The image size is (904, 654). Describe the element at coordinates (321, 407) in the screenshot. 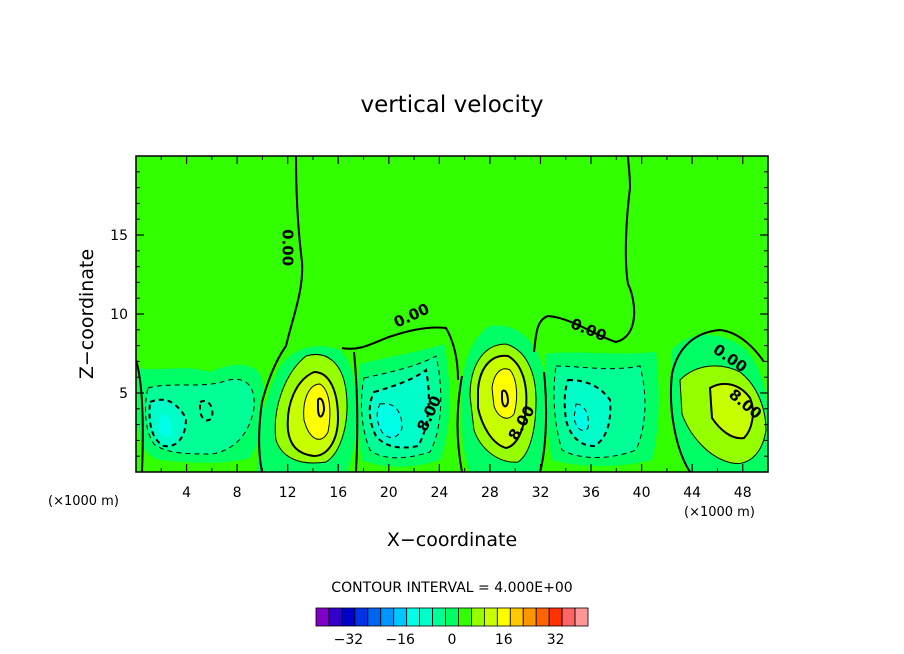

I see `pos-contour-cell2-d` at that location.